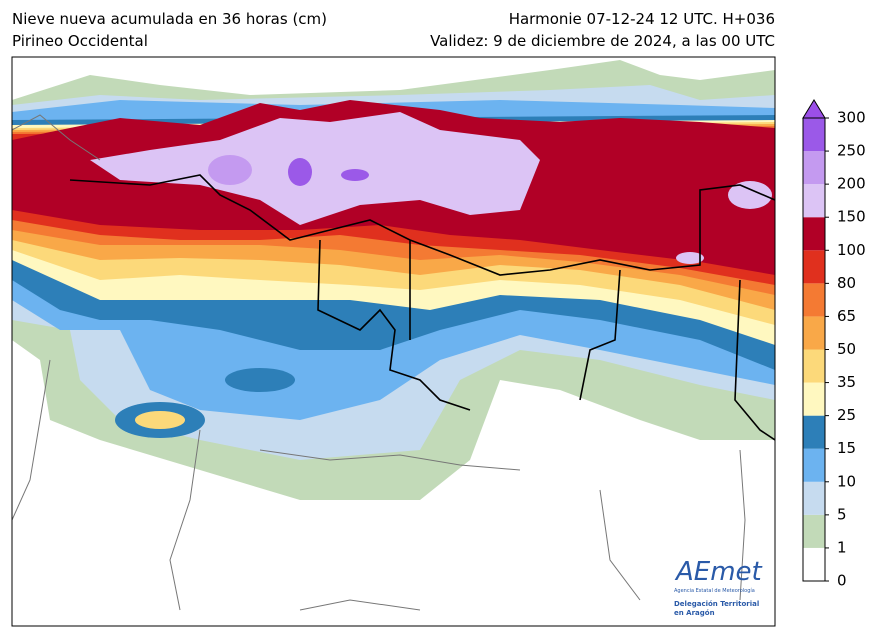 Image resolution: width=880 pixels, height=642 pixels. Describe the element at coordinates (846, 382) in the screenshot. I see `colorbar-label: 35` at that location.